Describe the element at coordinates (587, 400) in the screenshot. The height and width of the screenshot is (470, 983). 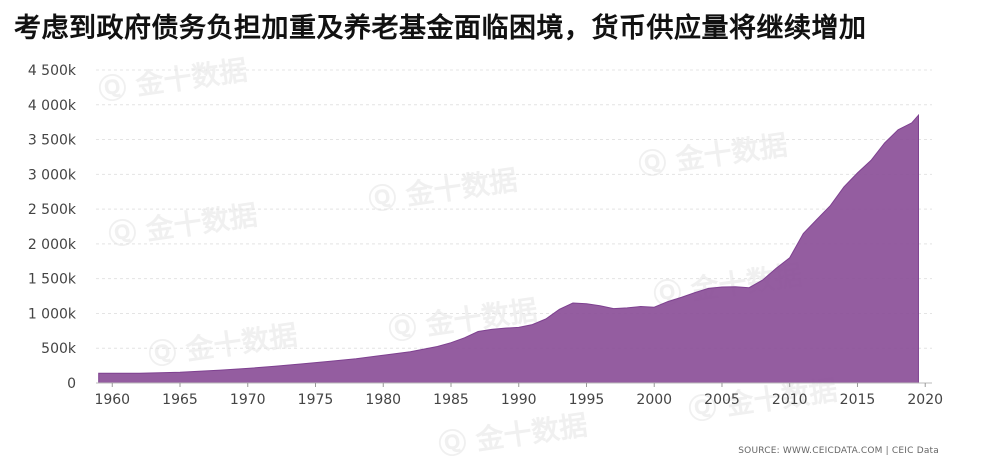
I see `x-tick-label: 1995` at that location.